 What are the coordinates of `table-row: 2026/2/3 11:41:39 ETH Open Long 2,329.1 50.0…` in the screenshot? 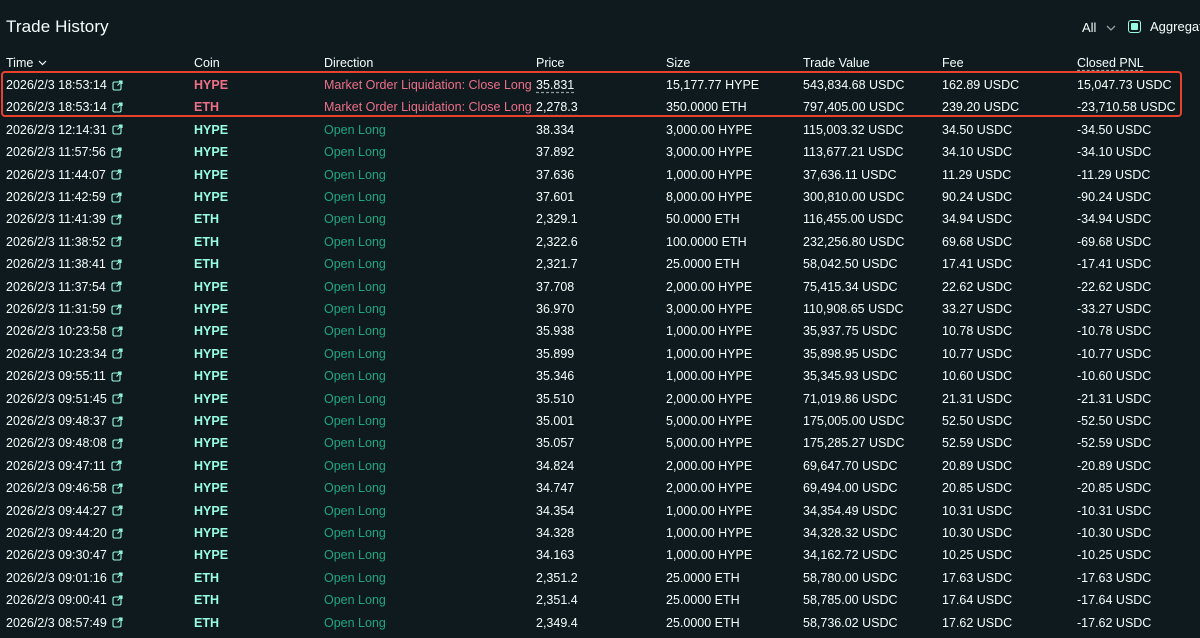 It's located at (600, 219).